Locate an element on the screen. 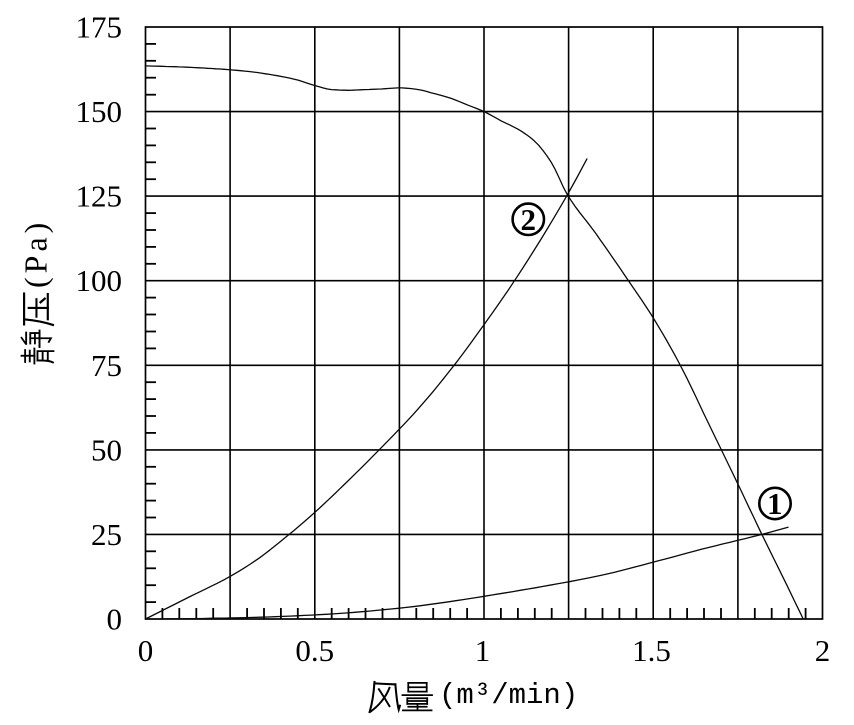 Image resolution: width=854 pixels, height=725 pixels. svg-text: (Pa) is located at coordinates (36, 253).